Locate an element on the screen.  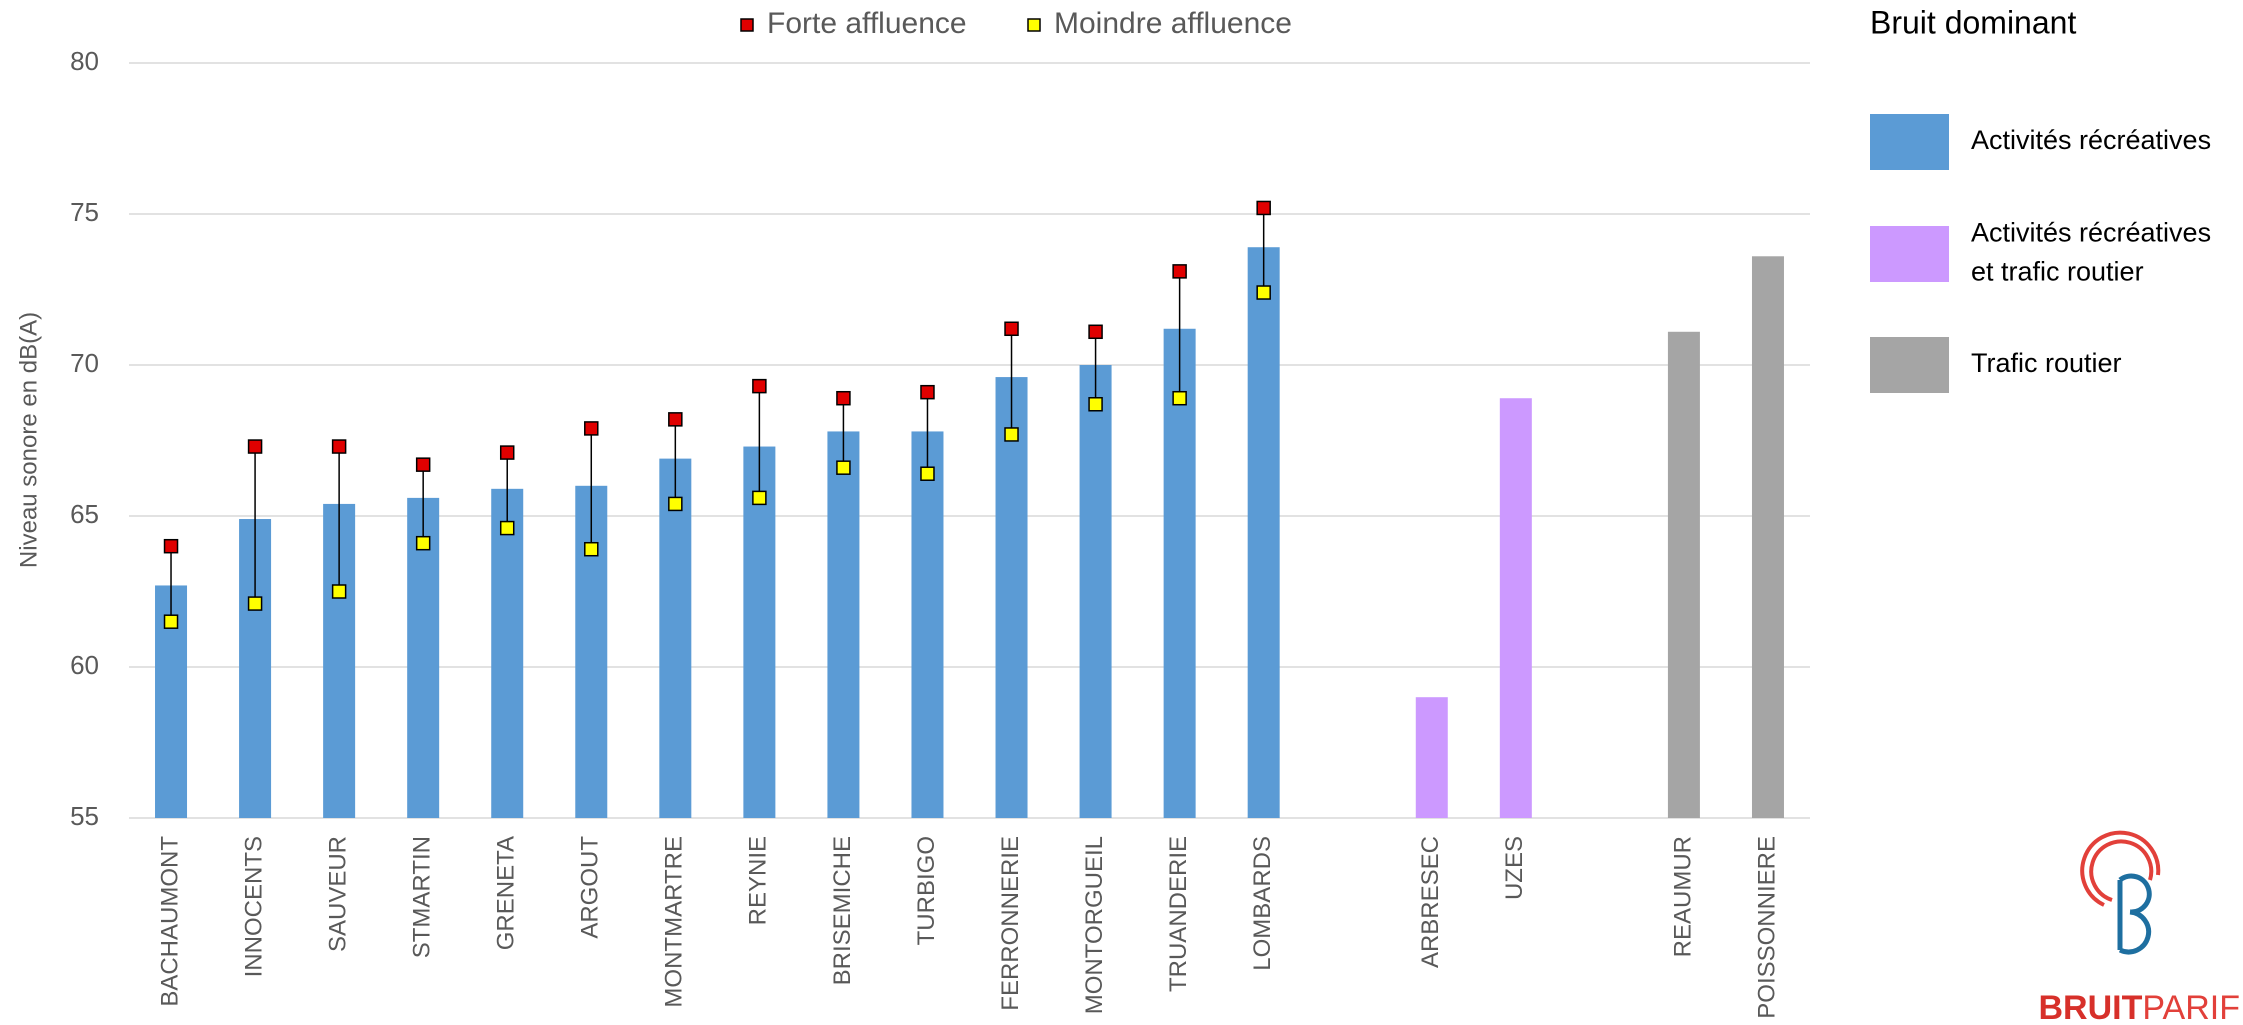
logo-b is located at coordinates (2134, 914).